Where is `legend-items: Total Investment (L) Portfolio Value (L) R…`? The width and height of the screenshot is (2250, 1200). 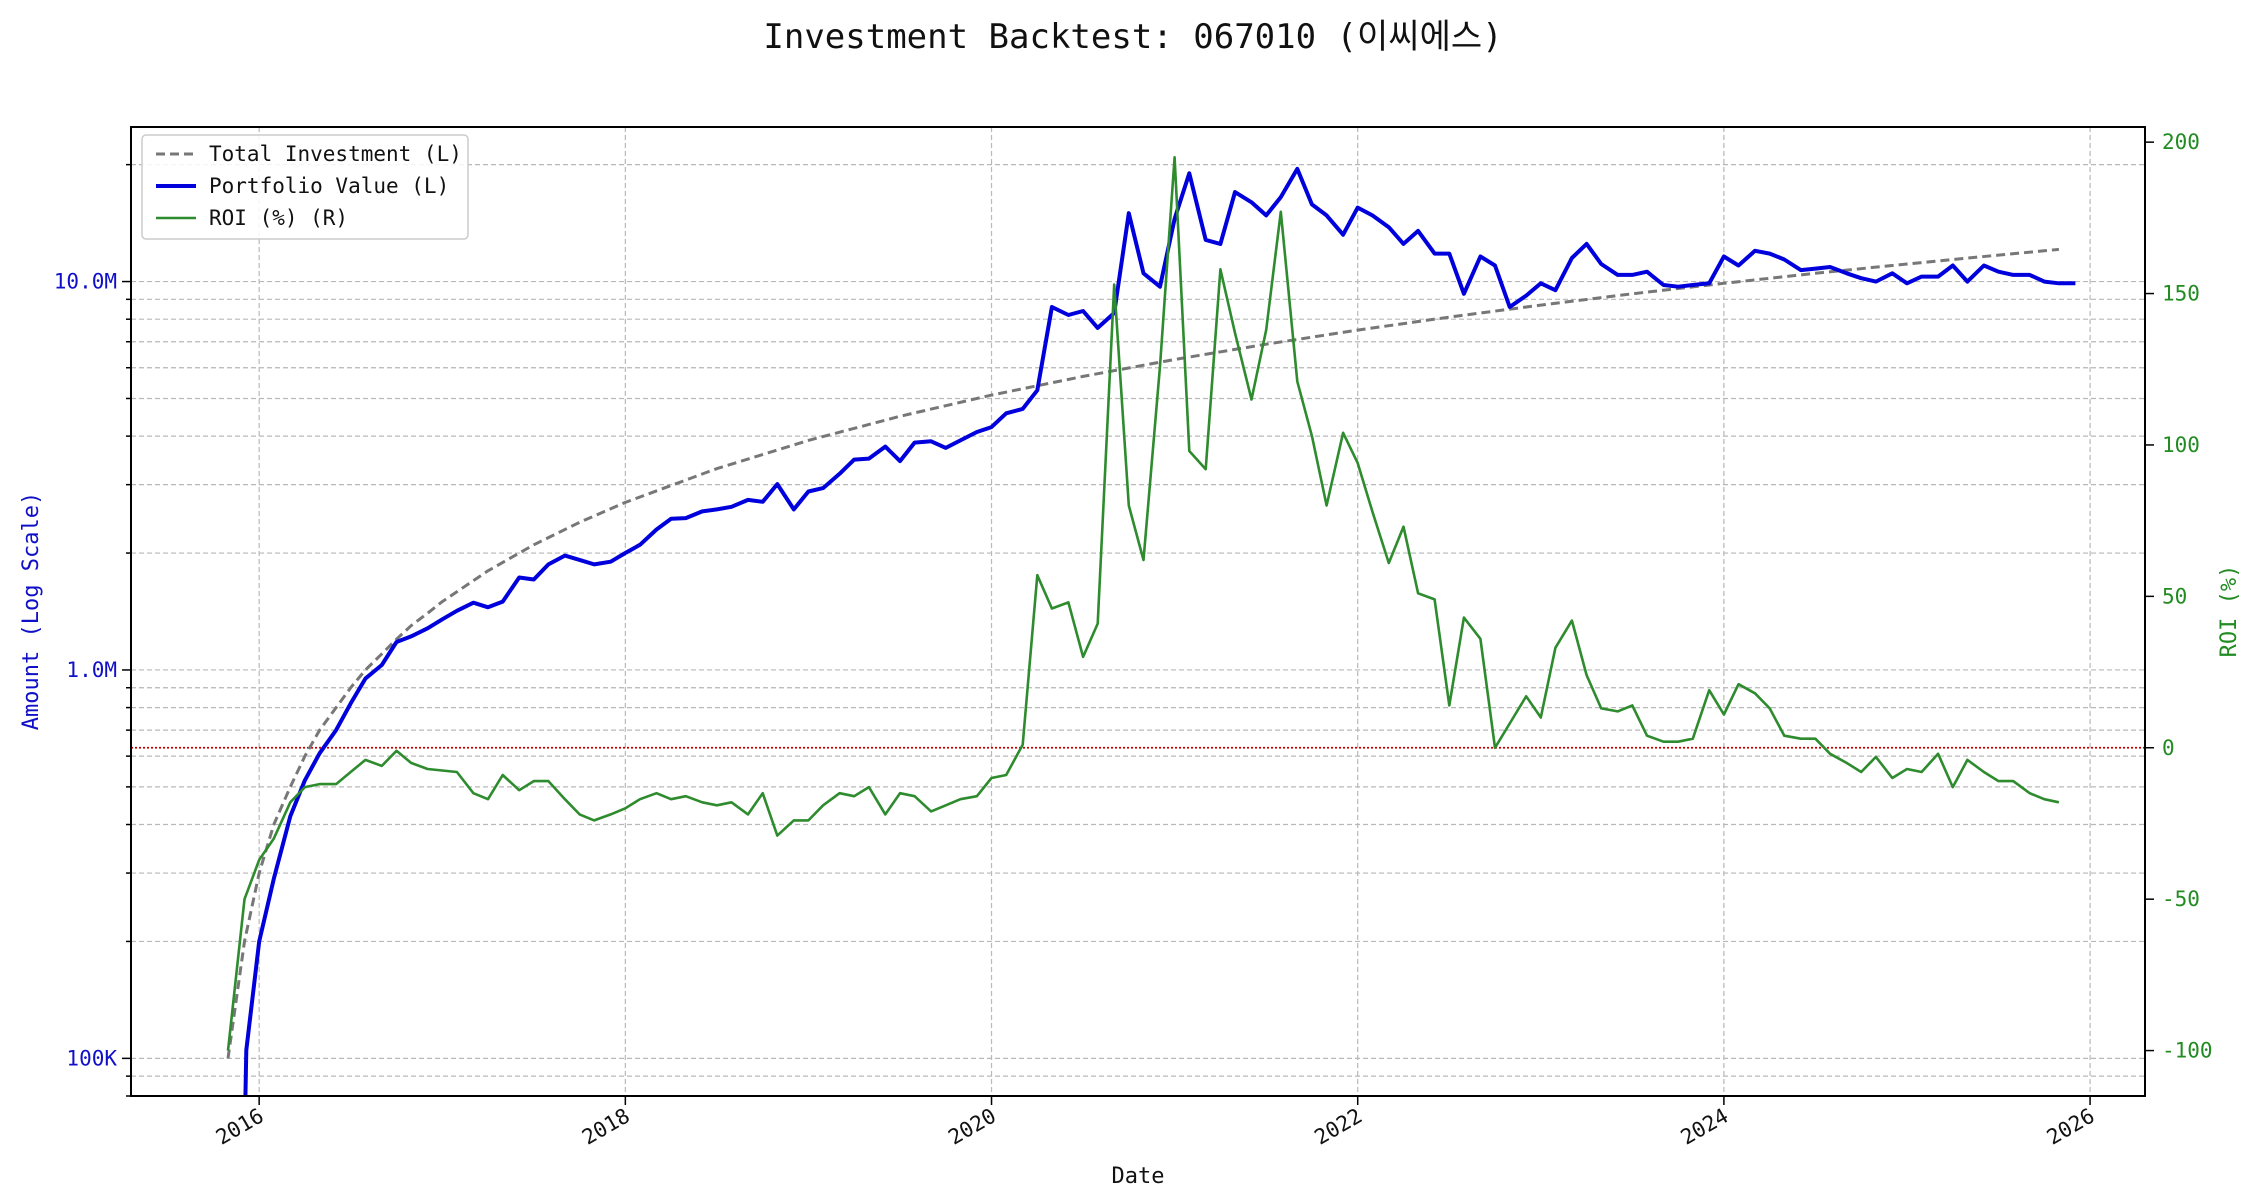
legend-items: Total Investment (L) Portfolio Value (L) R… is located at coordinates (309, 186).